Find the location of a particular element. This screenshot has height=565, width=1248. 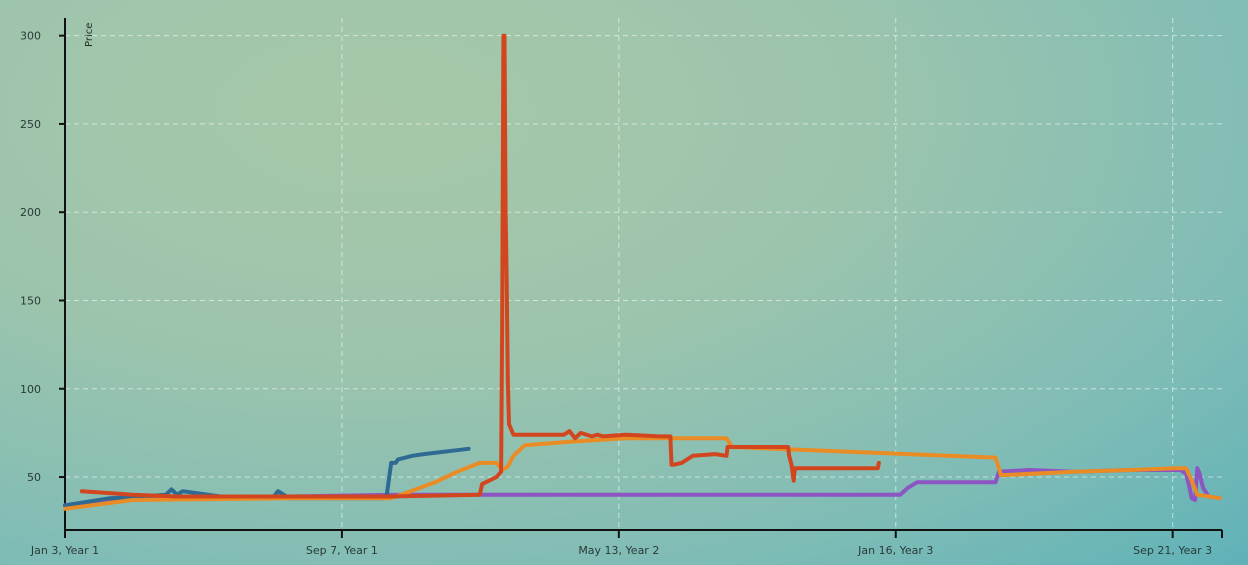

x-tick-label: May 13, Year 2 is located at coordinates (618, 550).